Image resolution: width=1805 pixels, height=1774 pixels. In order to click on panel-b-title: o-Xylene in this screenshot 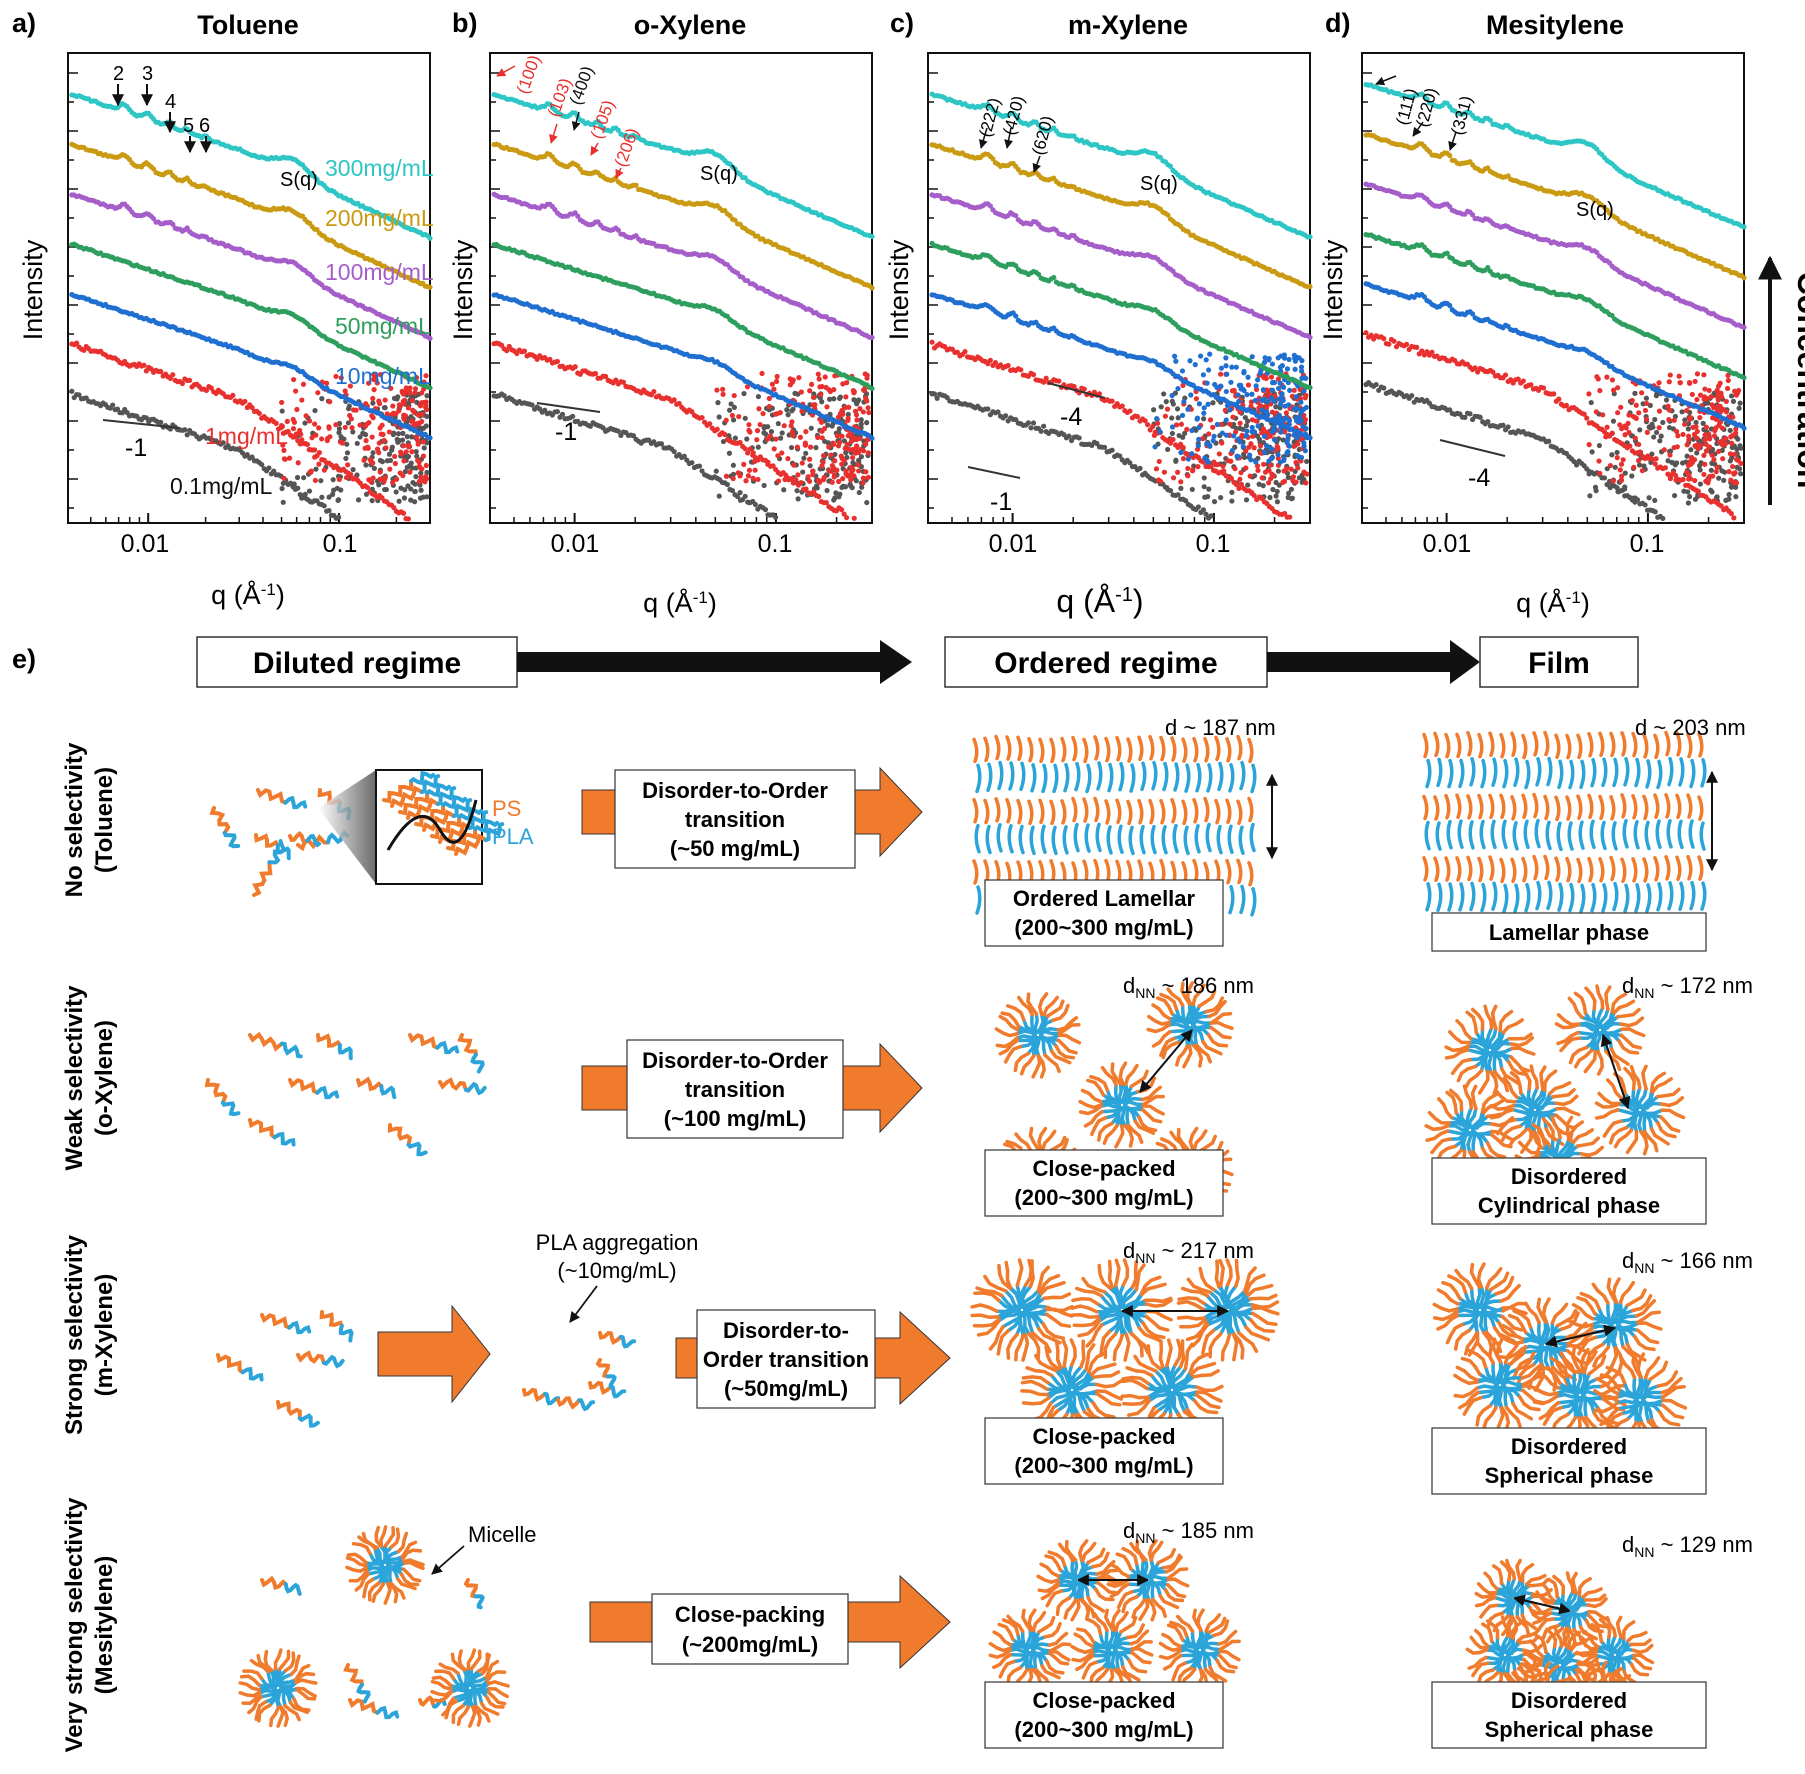, I will do `click(690, 25)`.